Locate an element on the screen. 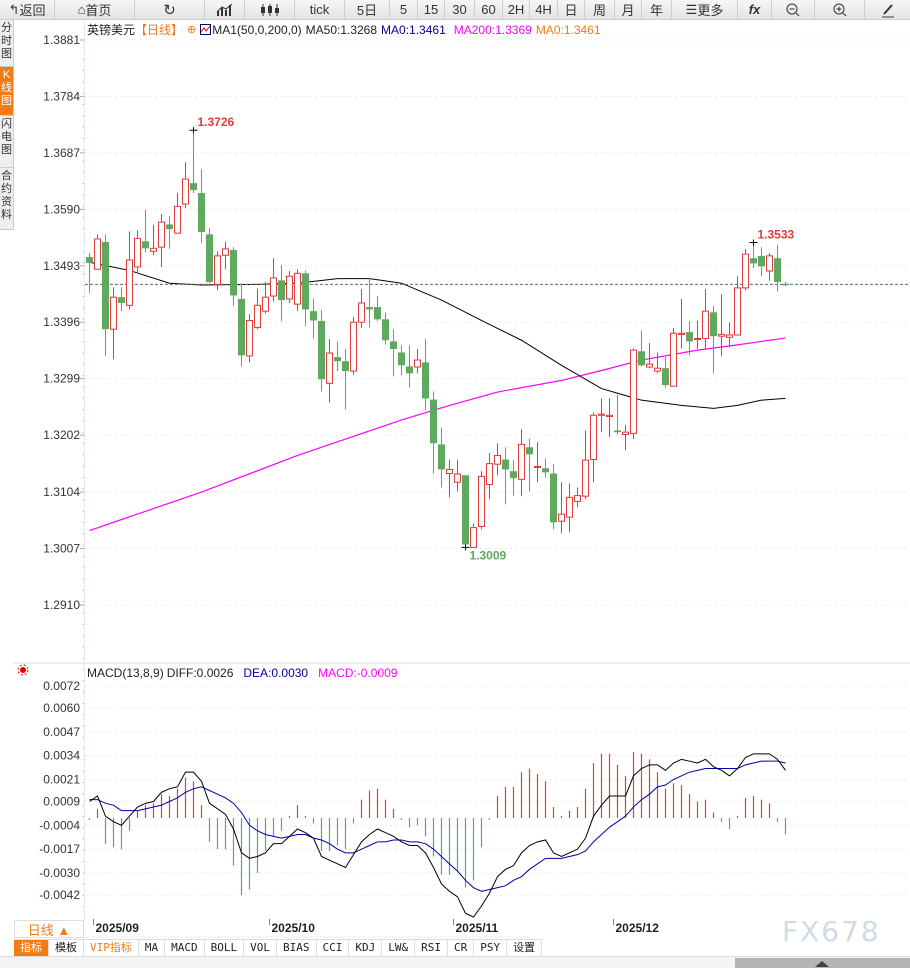 The image size is (910, 972). tab-7: BIAS is located at coordinates (297, 948).